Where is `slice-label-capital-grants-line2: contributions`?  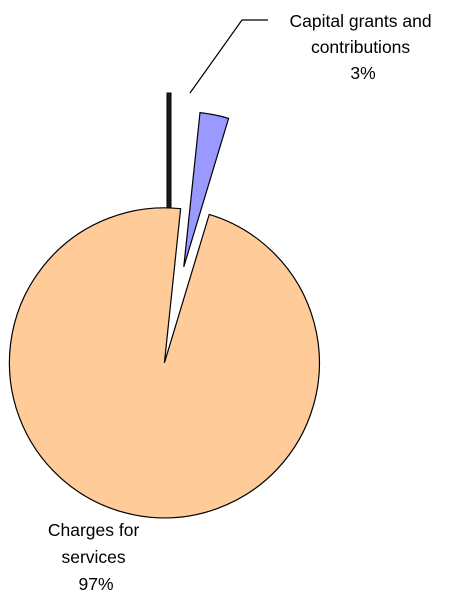 slice-label-capital-grants-line2: contributions is located at coordinates (360, 47).